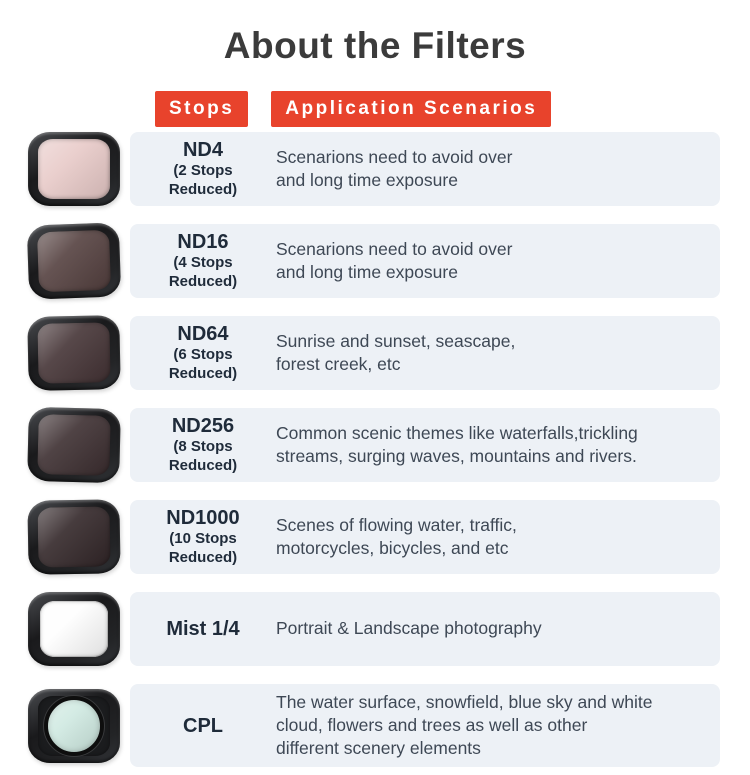 Image resolution: width=750 pixels, height=775 pixels. Describe the element at coordinates (203, 426) in the screenshot. I see `filter-name: ND256` at that location.